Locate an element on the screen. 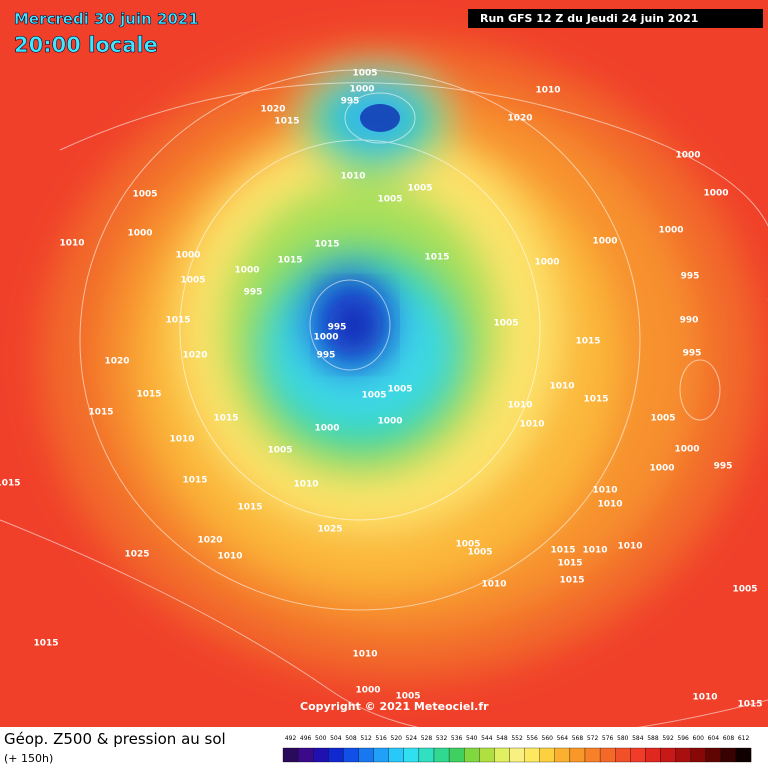 Image resolution: width=768 pixels, height=768 pixels. legend-value: 552 is located at coordinates (517, 738).